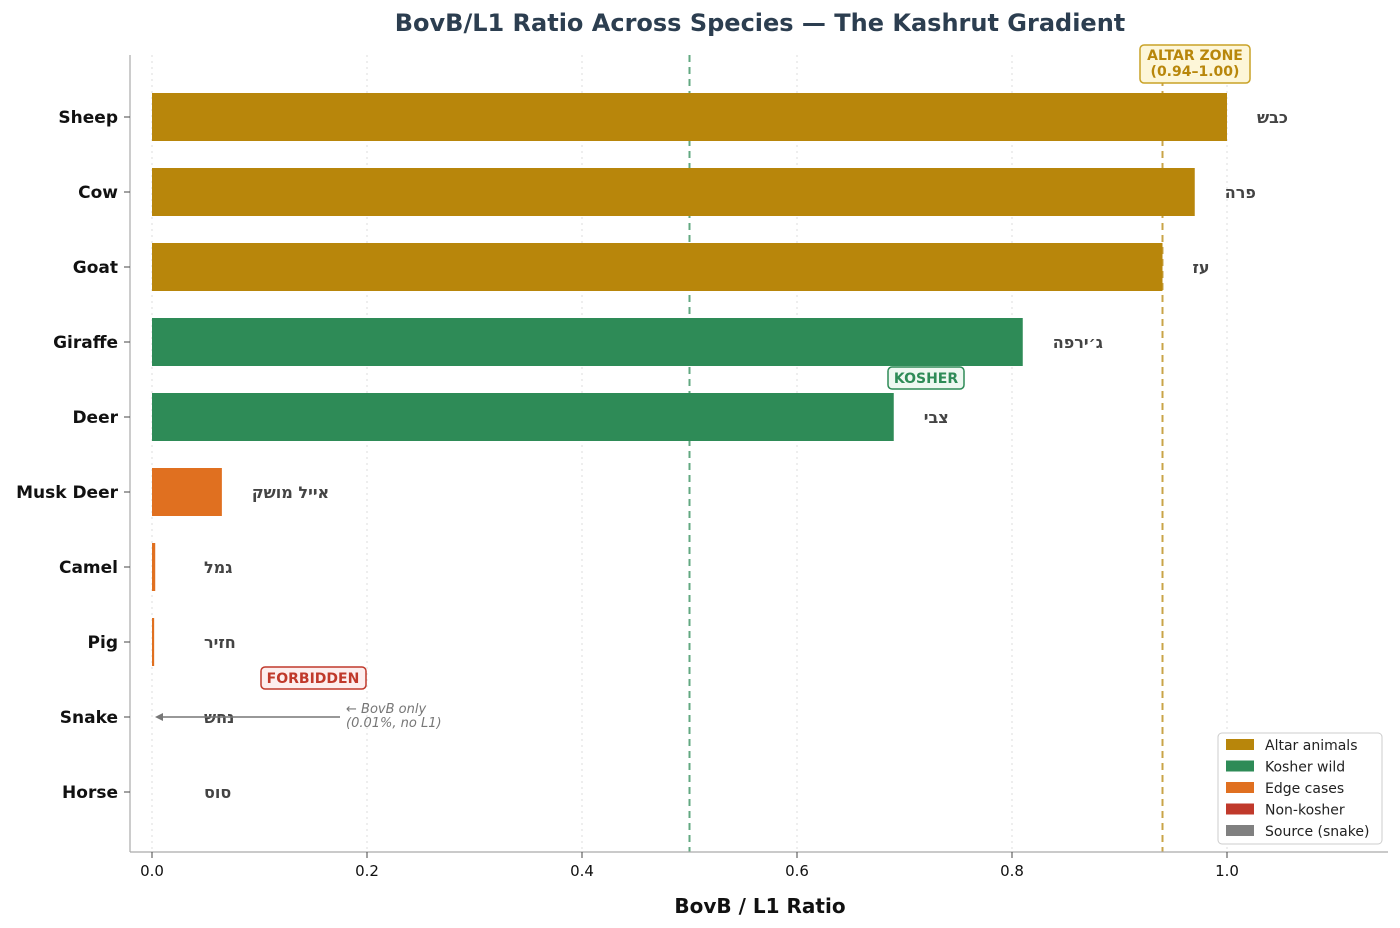  I want to click on legend-label: Altar animals, so click(1311, 746).